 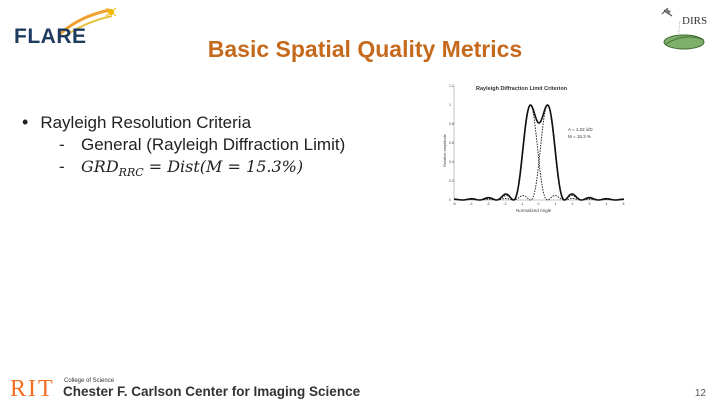 I want to click on flare-logo-text: FLARE, so click(x=50, y=36).